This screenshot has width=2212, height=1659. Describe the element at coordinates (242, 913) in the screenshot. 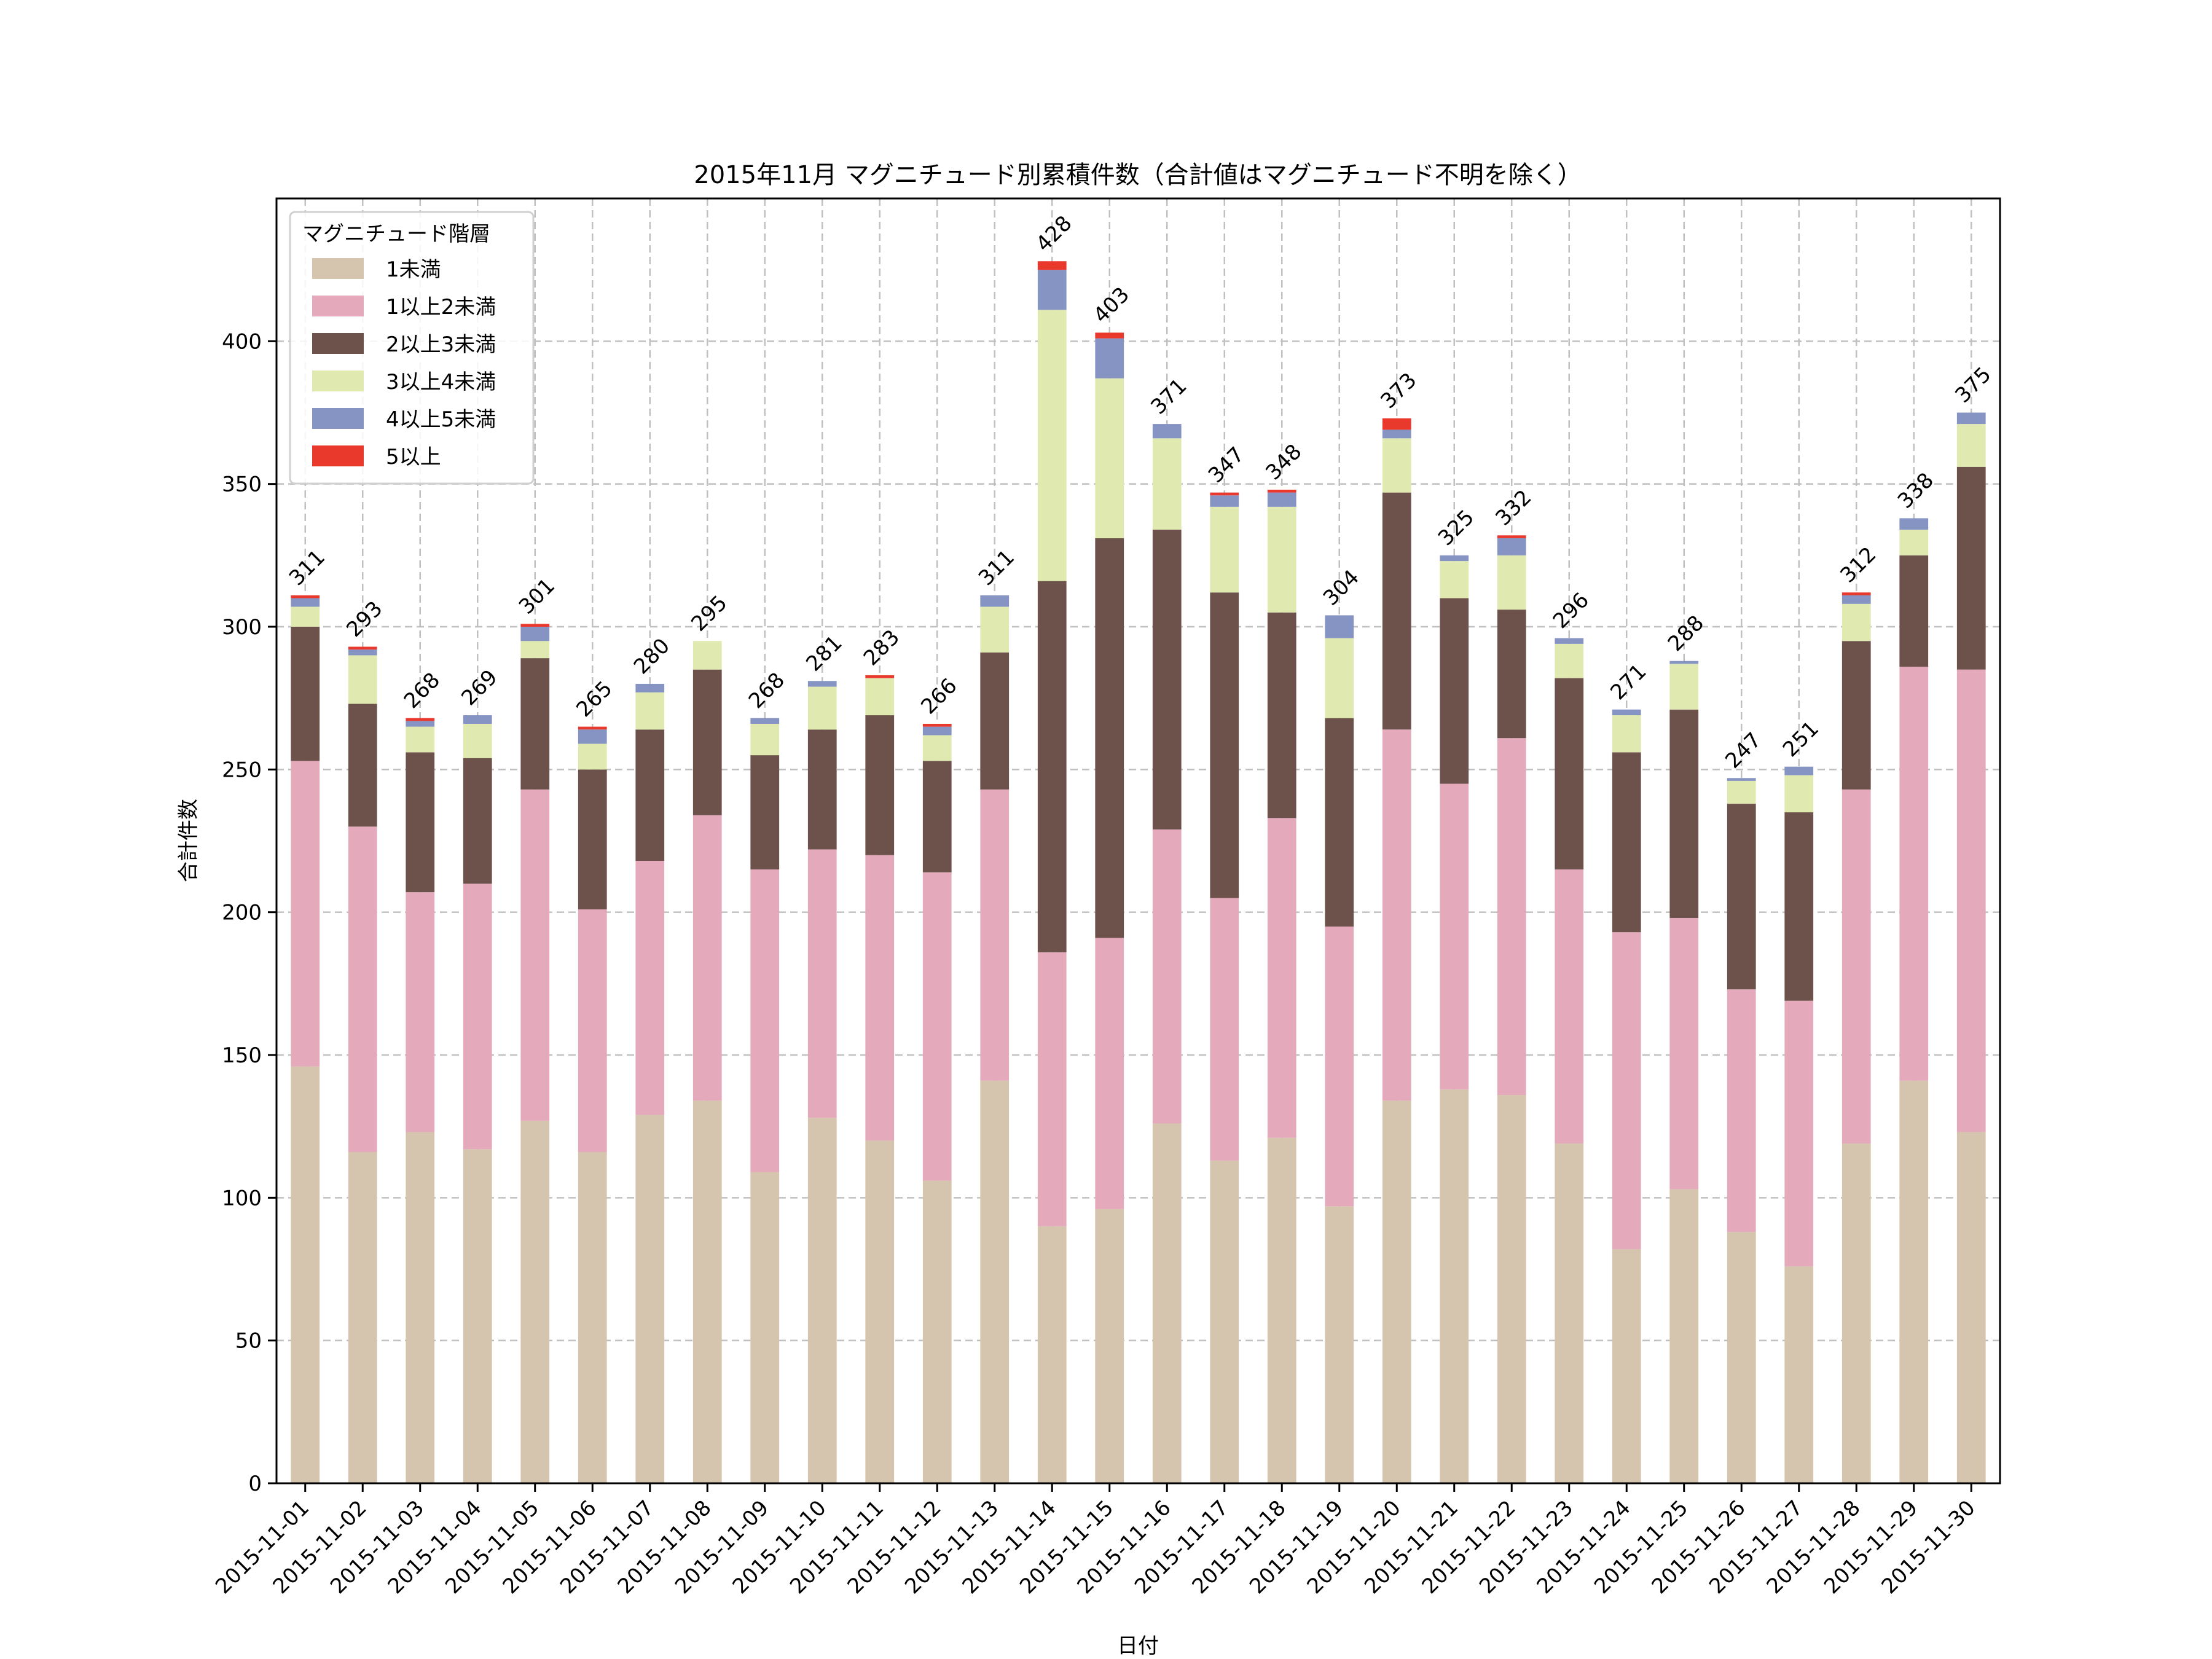

I see `y-tick-label: 200` at that location.